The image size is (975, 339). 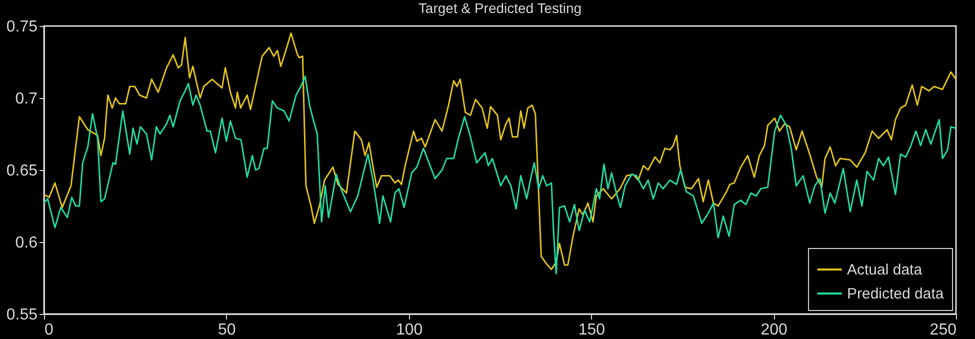 I want to click on x-tick-label: 50, so click(x=227, y=330).